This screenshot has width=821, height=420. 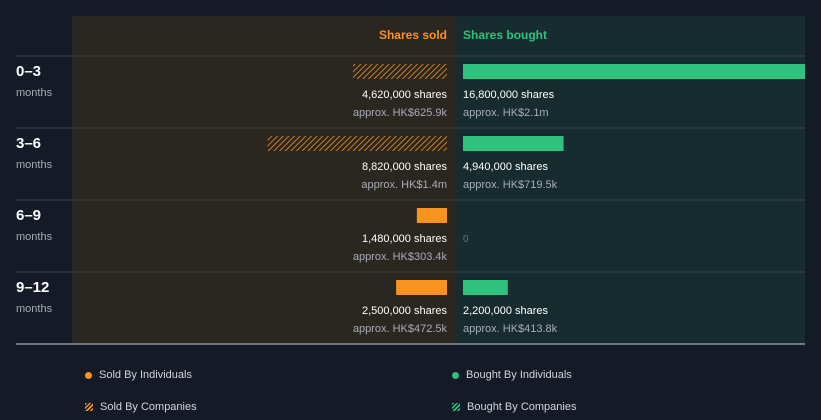 What do you see at coordinates (400, 257) in the screenshot?
I see `sold-value-label: approx. HK$303.4k` at bounding box center [400, 257].